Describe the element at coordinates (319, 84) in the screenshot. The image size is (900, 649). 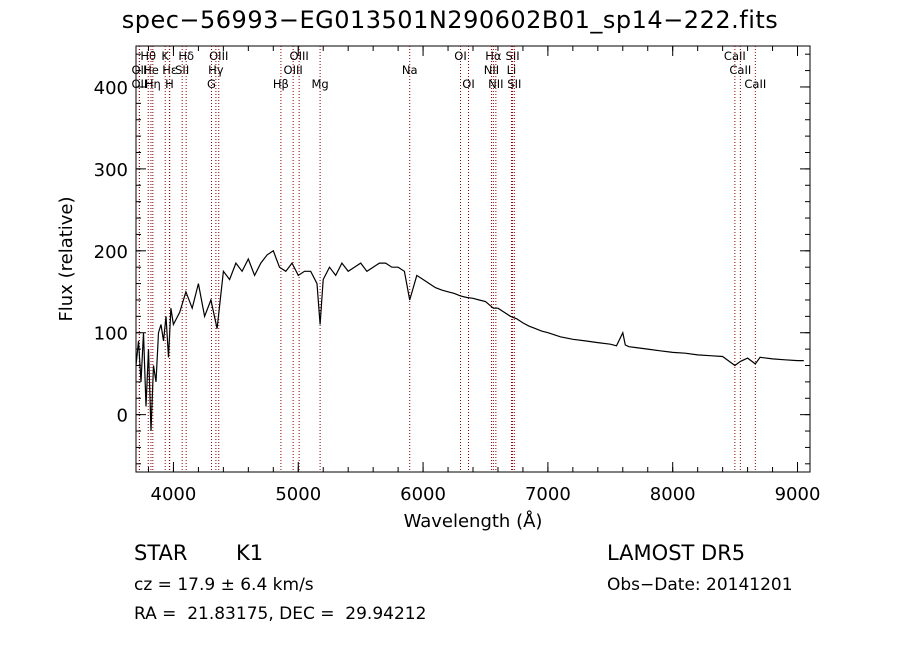
I see `line-marker-label: Mg` at that location.